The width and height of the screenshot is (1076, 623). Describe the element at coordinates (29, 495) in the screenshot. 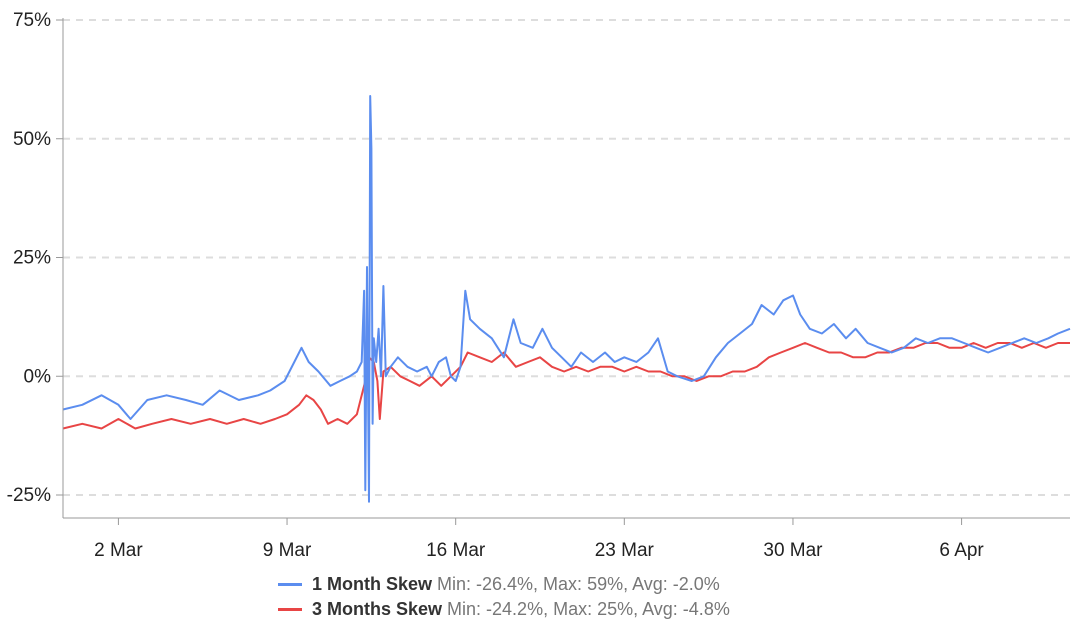

I see `y-tick-label: -25%` at that location.